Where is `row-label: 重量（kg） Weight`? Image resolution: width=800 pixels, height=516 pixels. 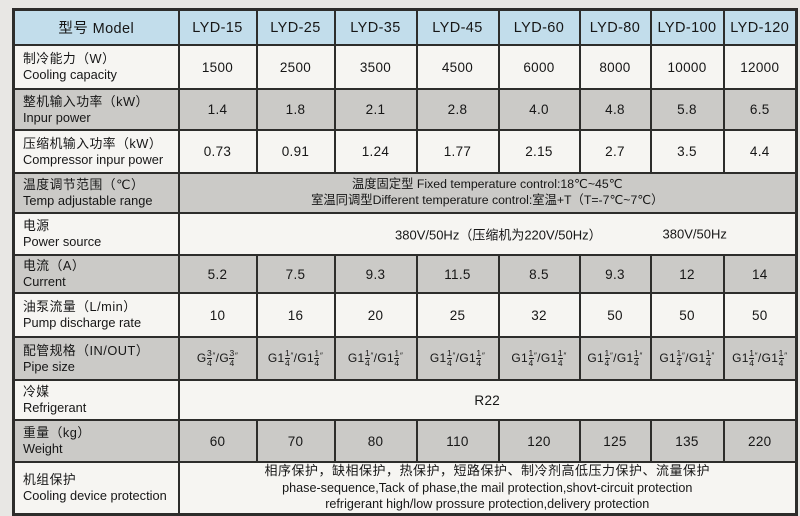 row-label: 重量（kg） Weight is located at coordinates (96, 441).